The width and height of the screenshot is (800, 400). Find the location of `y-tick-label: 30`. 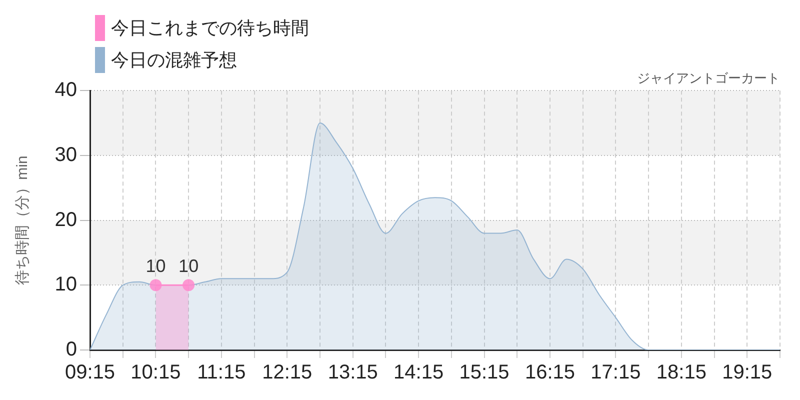

y-tick-label: 30 is located at coordinates (65, 155).